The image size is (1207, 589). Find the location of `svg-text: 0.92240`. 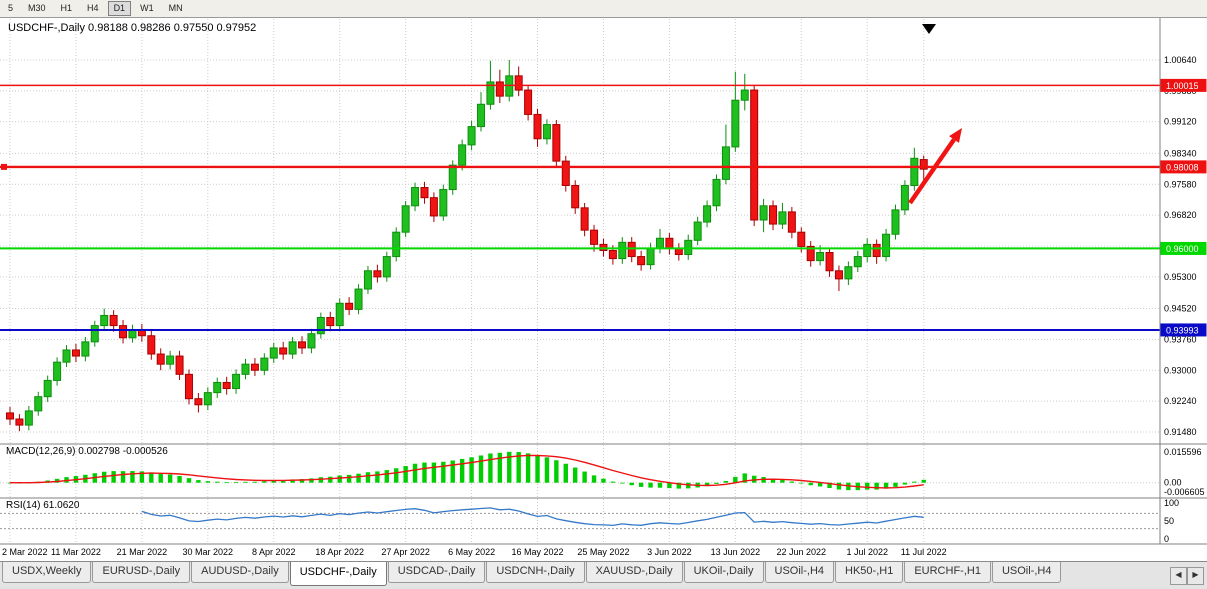

svg-text: 0.92240 is located at coordinates (1180, 401).